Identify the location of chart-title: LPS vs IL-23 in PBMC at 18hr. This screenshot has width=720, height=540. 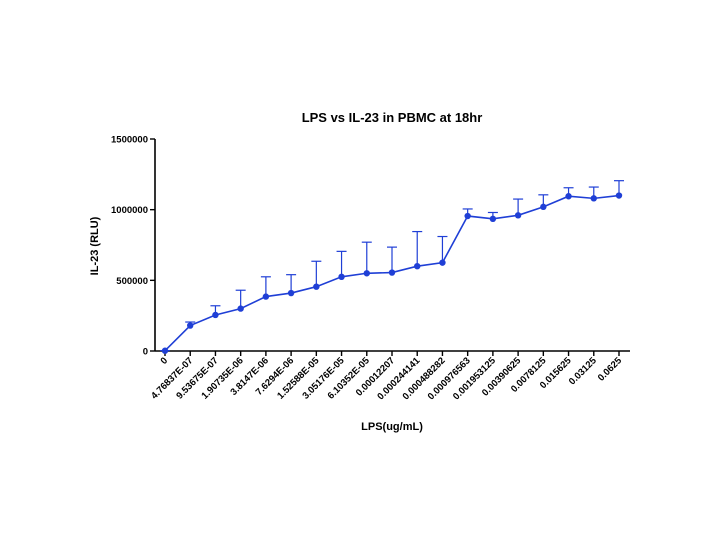
(392, 117).